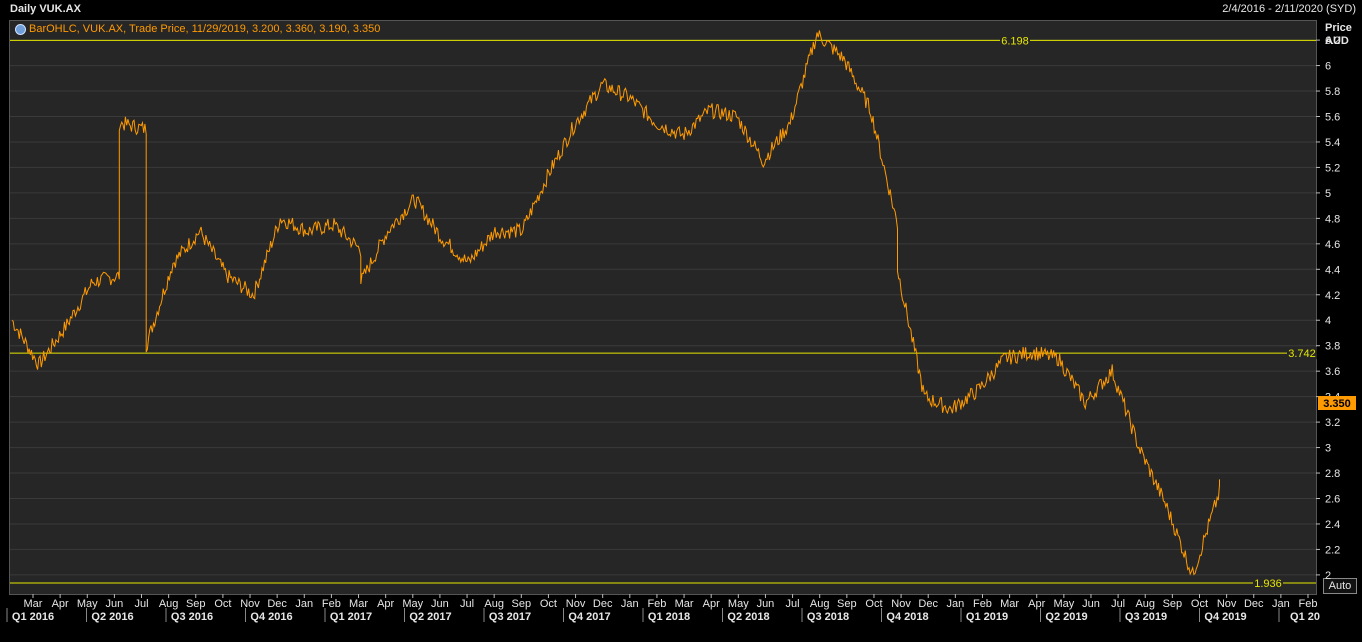  What do you see at coordinates (1332, 41) in the screenshot?
I see `y-tick-label: 6.2` at bounding box center [1332, 41].